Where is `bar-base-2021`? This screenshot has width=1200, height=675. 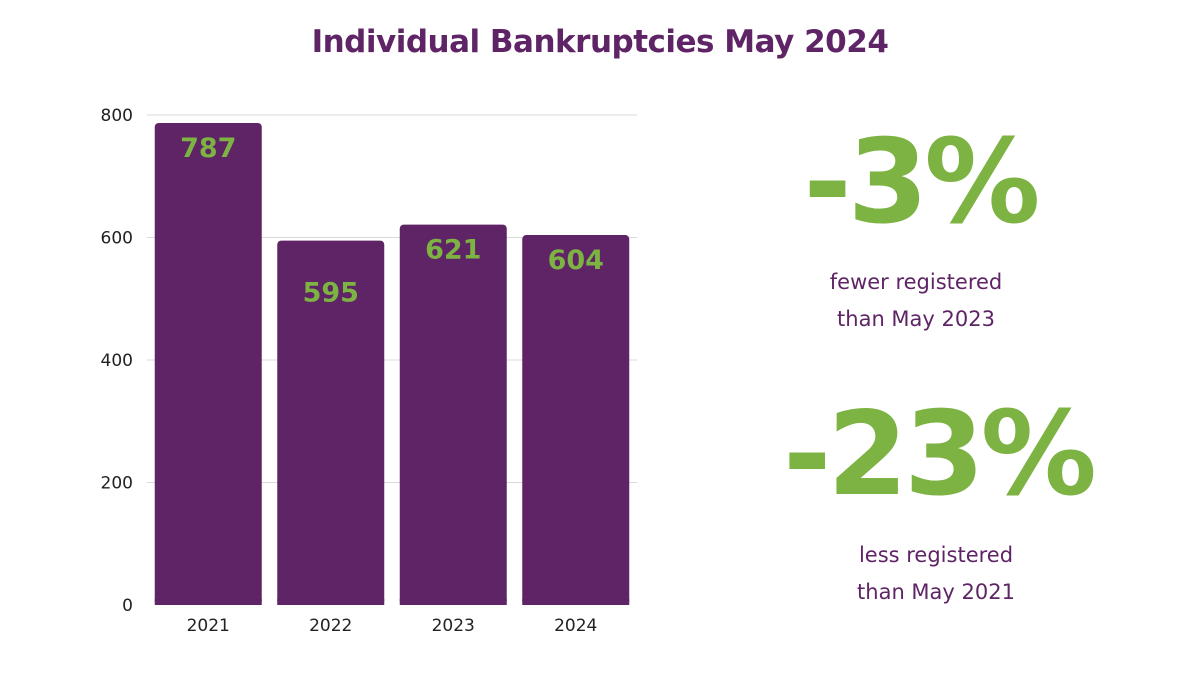
bar-base-2021 is located at coordinates (208, 602).